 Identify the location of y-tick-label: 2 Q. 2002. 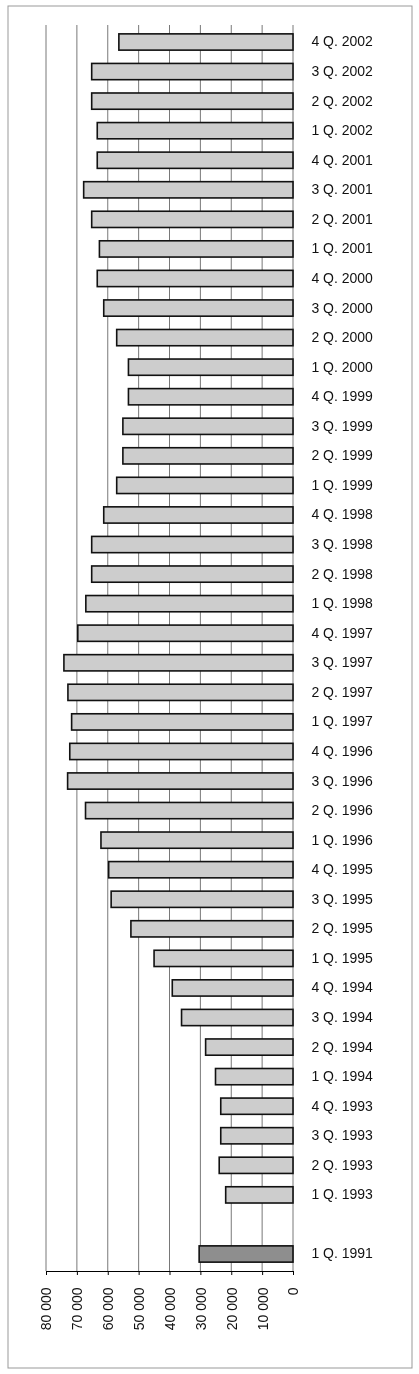
(342, 100).